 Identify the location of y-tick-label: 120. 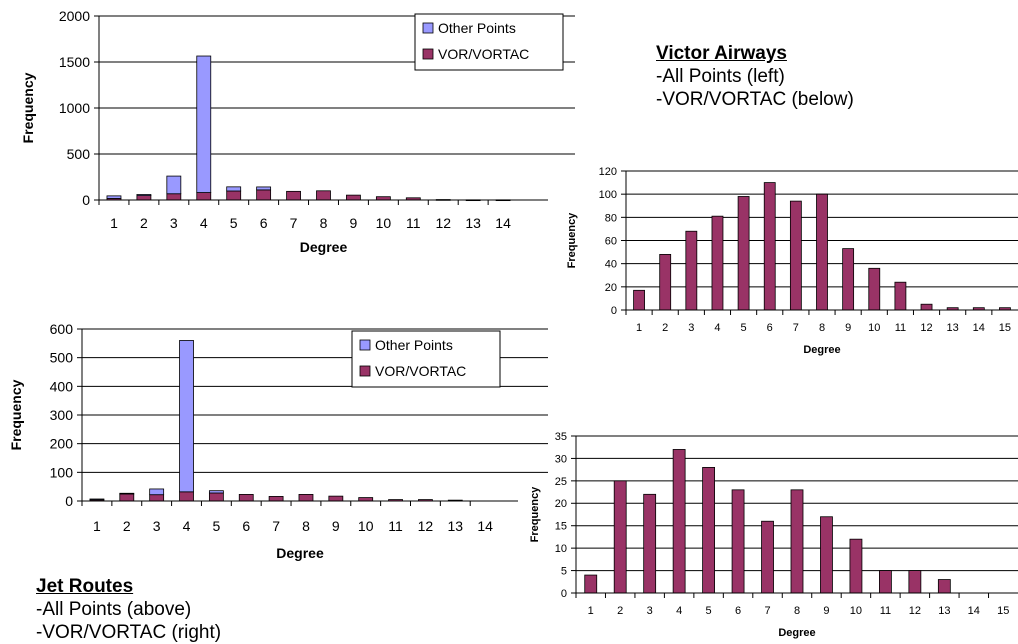
(608, 172).